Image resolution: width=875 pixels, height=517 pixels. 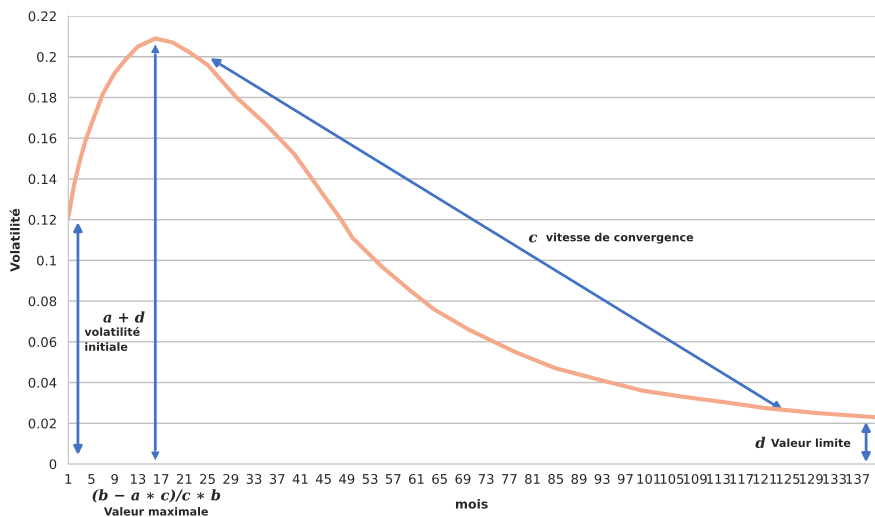 What do you see at coordinates (579, 479) in the screenshot?
I see `x-tick-label: 89` at bounding box center [579, 479].